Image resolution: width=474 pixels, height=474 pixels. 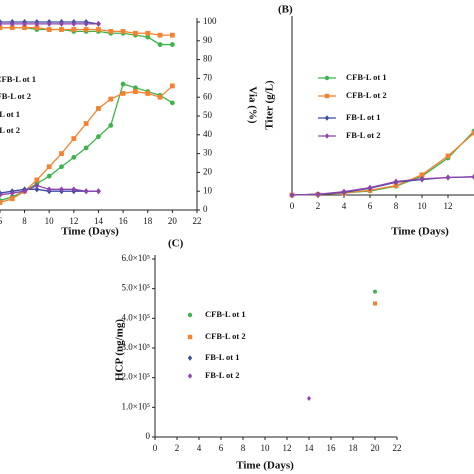 I want to click on y-axis-label: Titer (g/L), so click(x=270, y=105).